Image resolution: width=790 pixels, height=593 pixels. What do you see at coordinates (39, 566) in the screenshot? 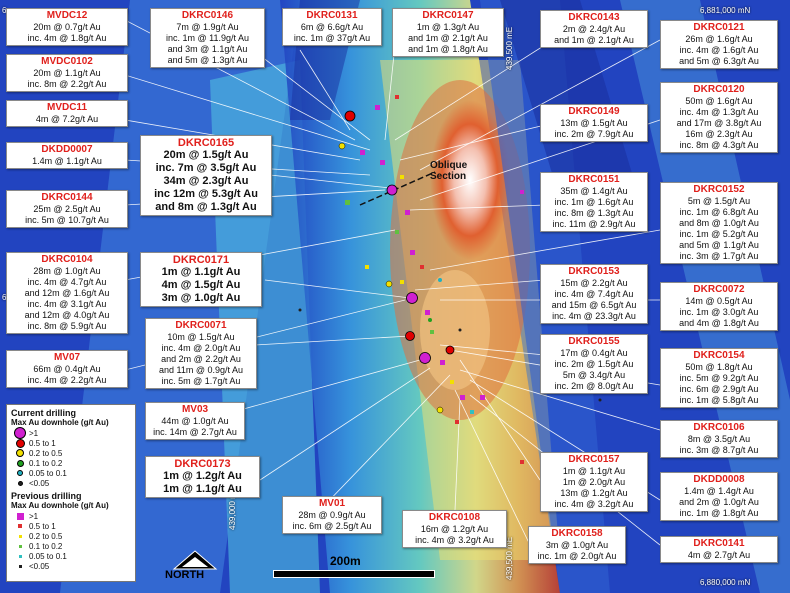
I see `legend-label: <0.05` at bounding box center [39, 566].